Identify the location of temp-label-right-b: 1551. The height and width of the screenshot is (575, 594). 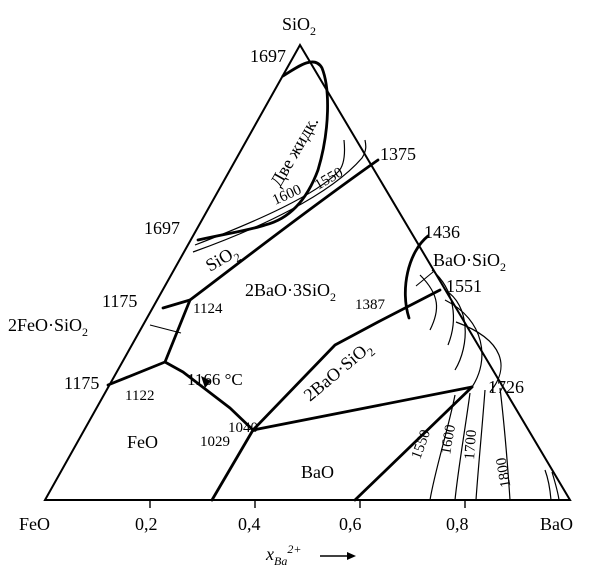
(464, 286).